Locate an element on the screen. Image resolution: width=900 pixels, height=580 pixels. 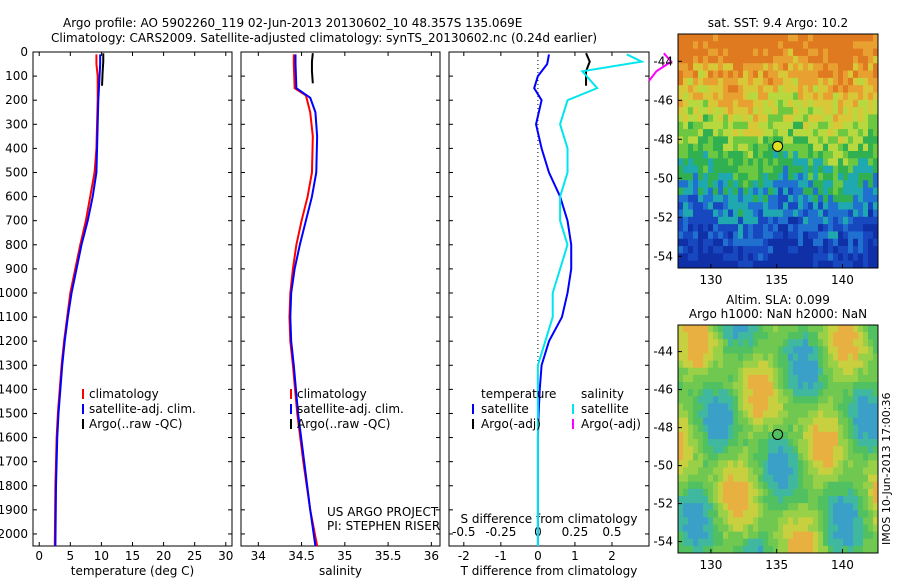
y-tick-label: 300 is located at coordinates (16, 124).